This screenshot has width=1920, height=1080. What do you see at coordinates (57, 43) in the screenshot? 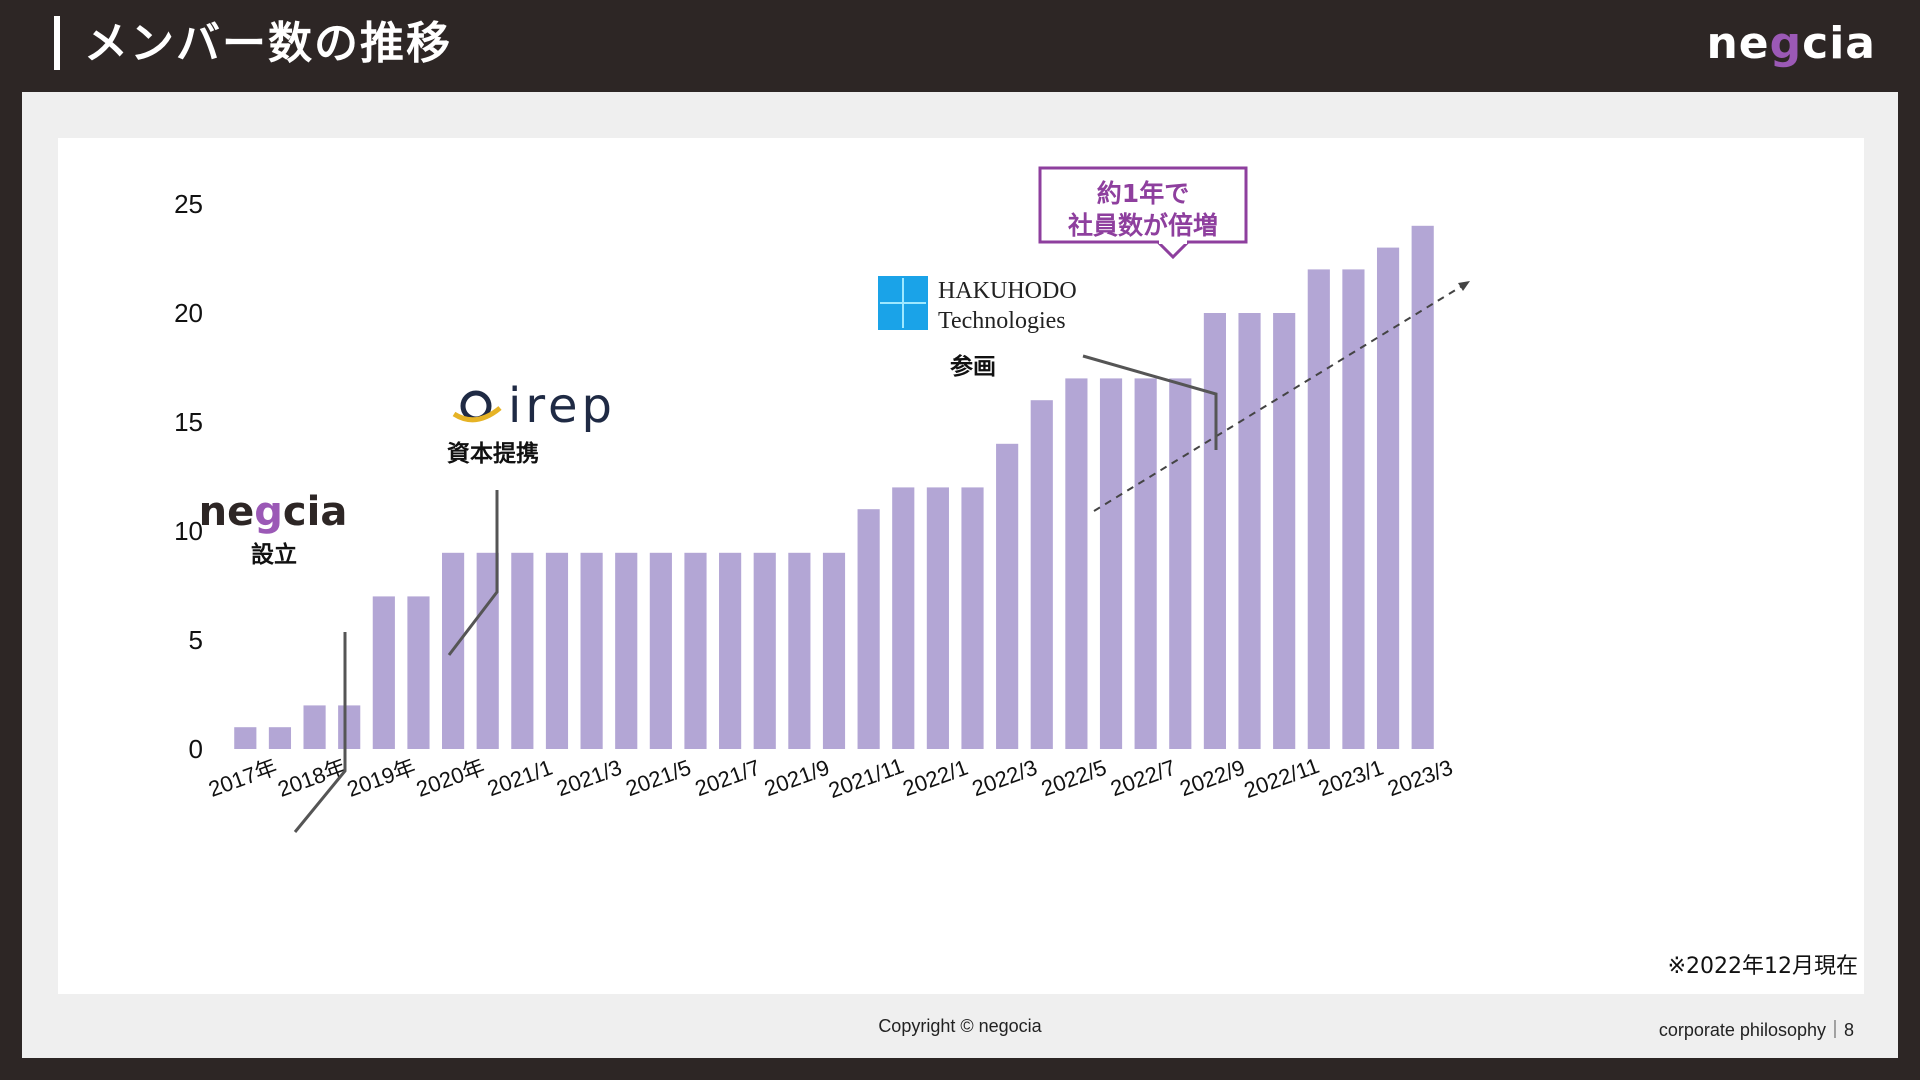
I see `title-accent-bar` at bounding box center [57, 43].